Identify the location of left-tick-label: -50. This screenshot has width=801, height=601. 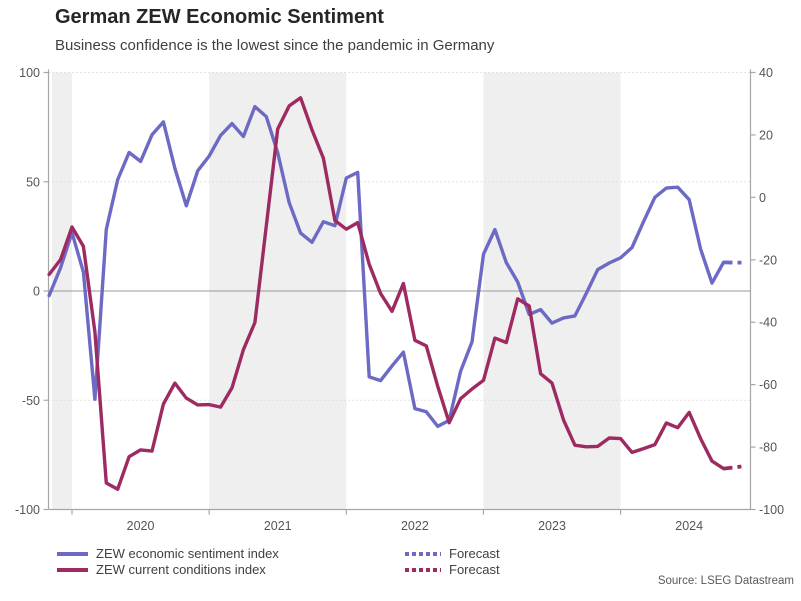
(31, 401).